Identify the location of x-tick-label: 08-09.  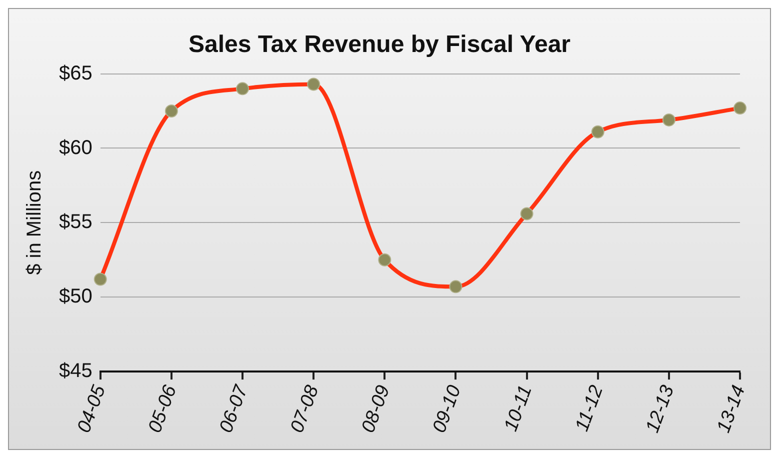
(376, 409).